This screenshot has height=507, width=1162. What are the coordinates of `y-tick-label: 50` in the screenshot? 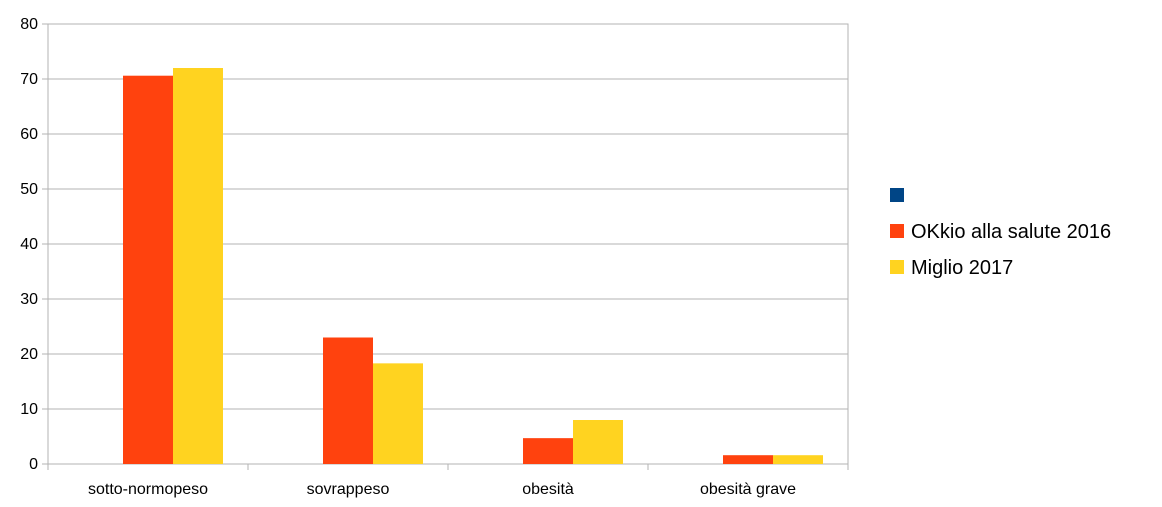 It's located at (29, 189).